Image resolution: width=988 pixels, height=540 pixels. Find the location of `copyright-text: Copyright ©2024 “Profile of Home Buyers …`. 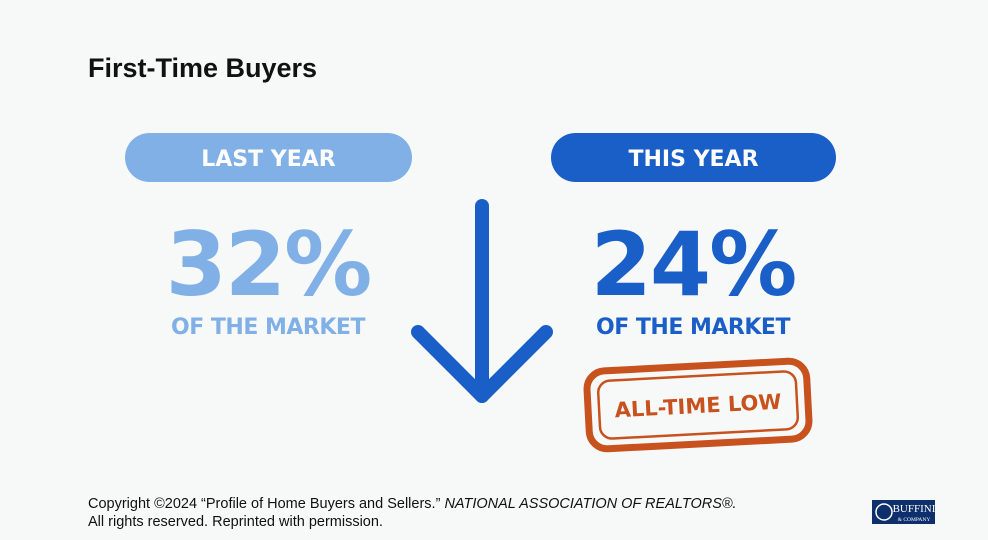

copyright-text: Copyright ©2024 “Profile of Home Buyers … is located at coordinates (266, 504).